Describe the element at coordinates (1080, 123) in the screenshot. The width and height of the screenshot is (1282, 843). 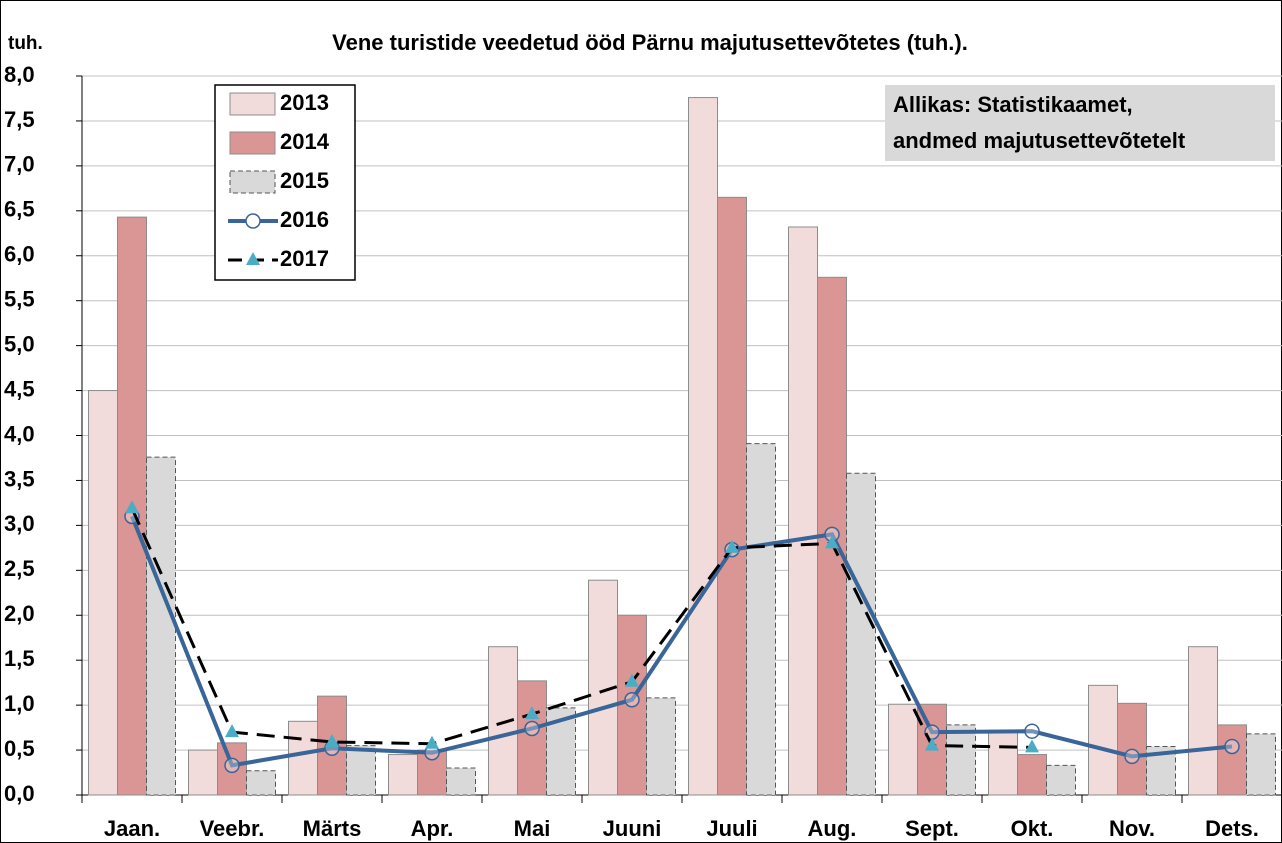
I see `annotation-box` at that location.